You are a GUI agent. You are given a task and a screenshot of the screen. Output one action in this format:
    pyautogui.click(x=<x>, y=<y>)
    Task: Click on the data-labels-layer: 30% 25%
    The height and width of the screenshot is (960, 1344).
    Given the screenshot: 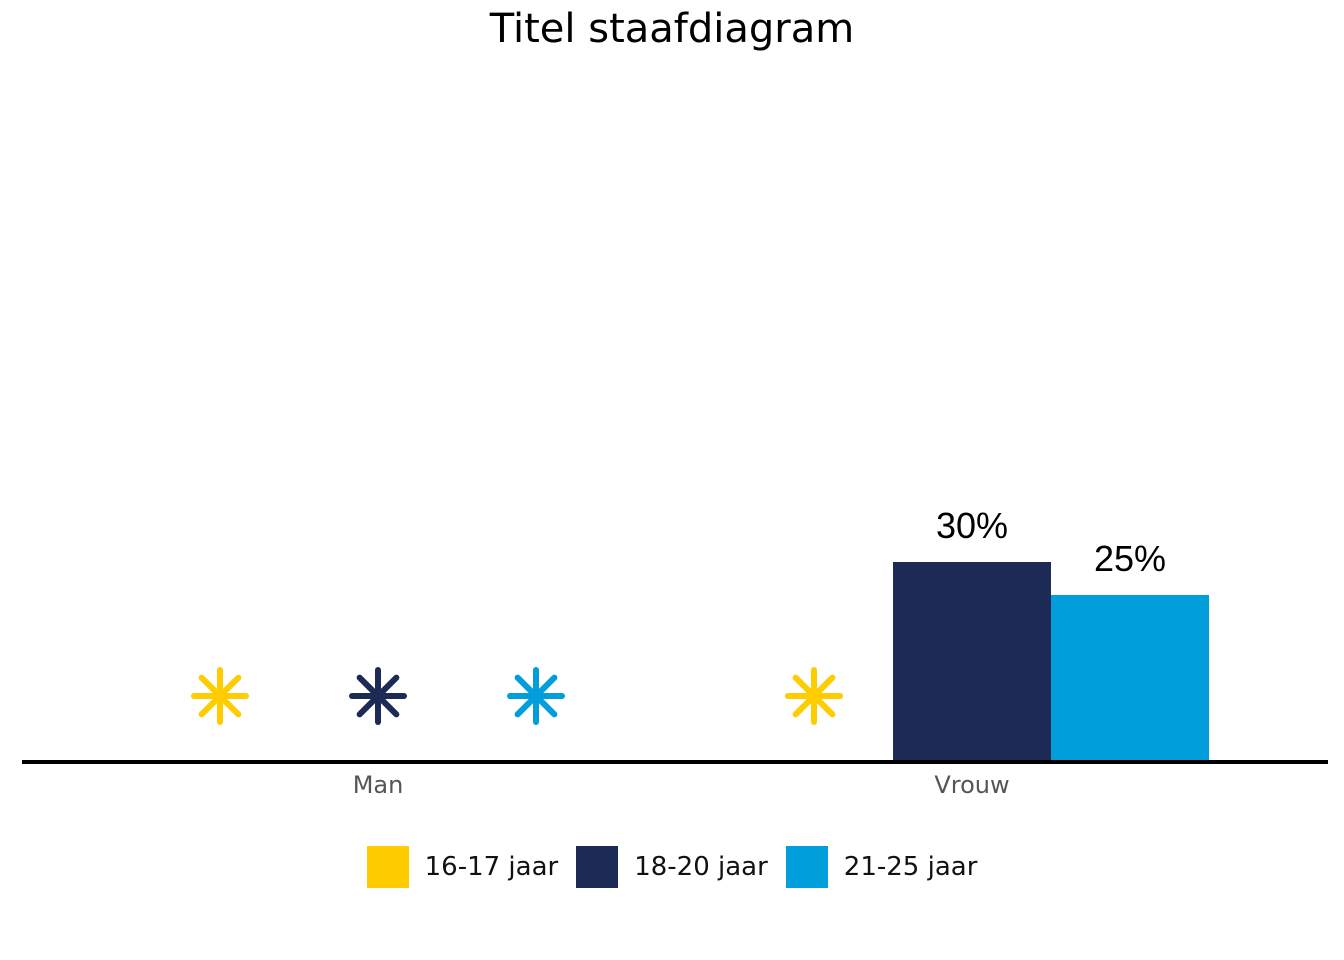 What is the action you would take?
    pyautogui.click(x=1051, y=542)
    